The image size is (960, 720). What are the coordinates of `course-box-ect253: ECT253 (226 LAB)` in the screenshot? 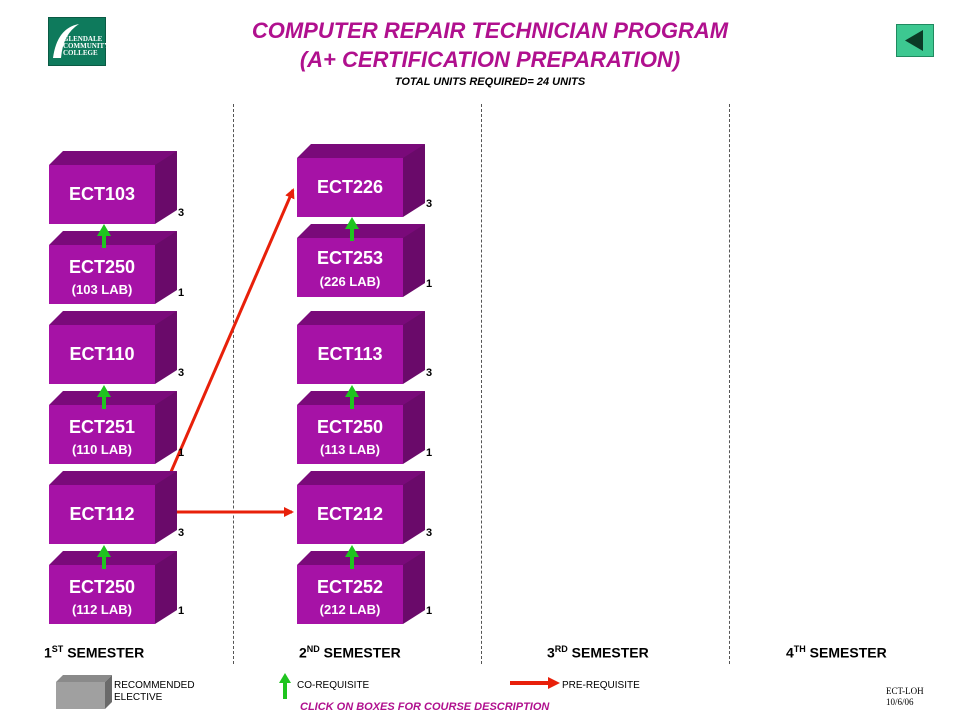 It's located at (361, 260).